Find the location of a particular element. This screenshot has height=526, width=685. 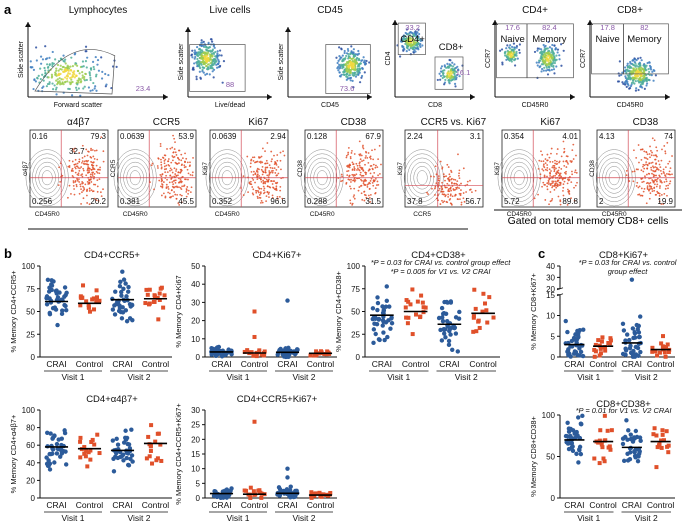

plot-title: CD8+Ki67+ is located at coordinates (624, 255).